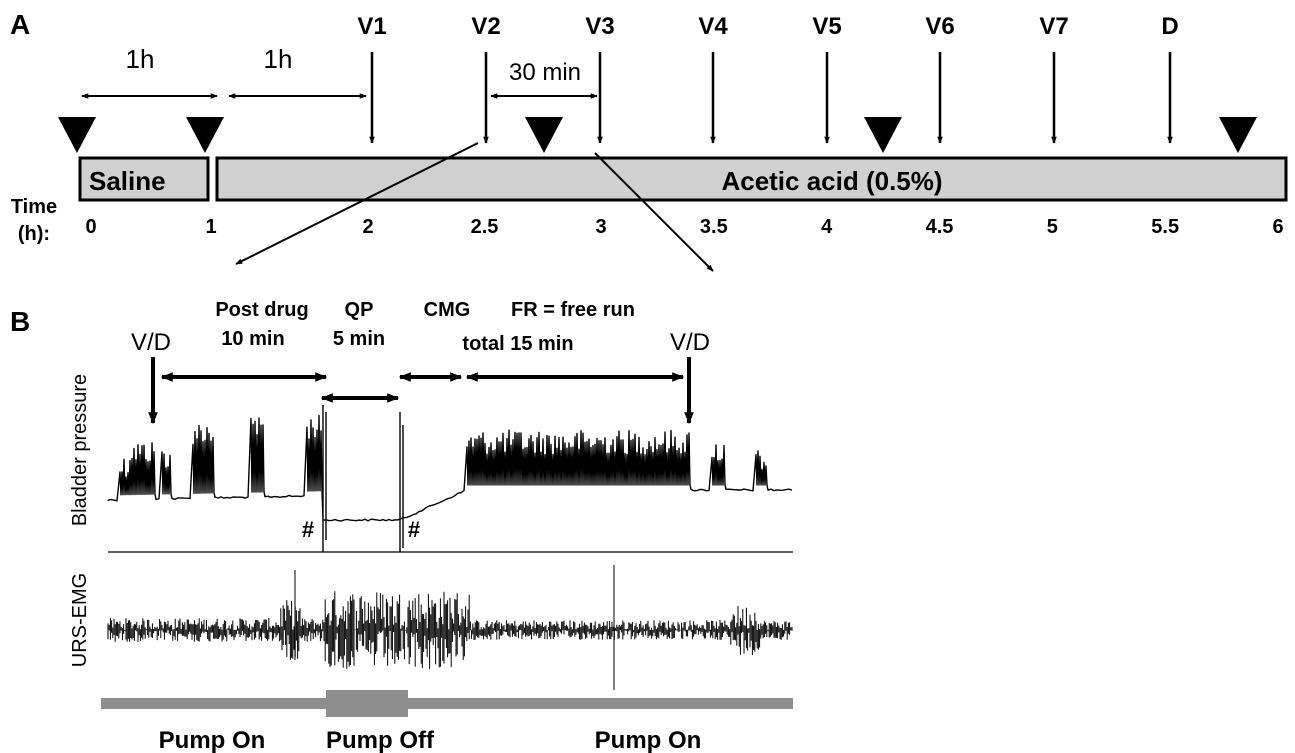  Describe the element at coordinates (573, 310) in the screenshot. I see `free-run-label: FR = free run` at that location.